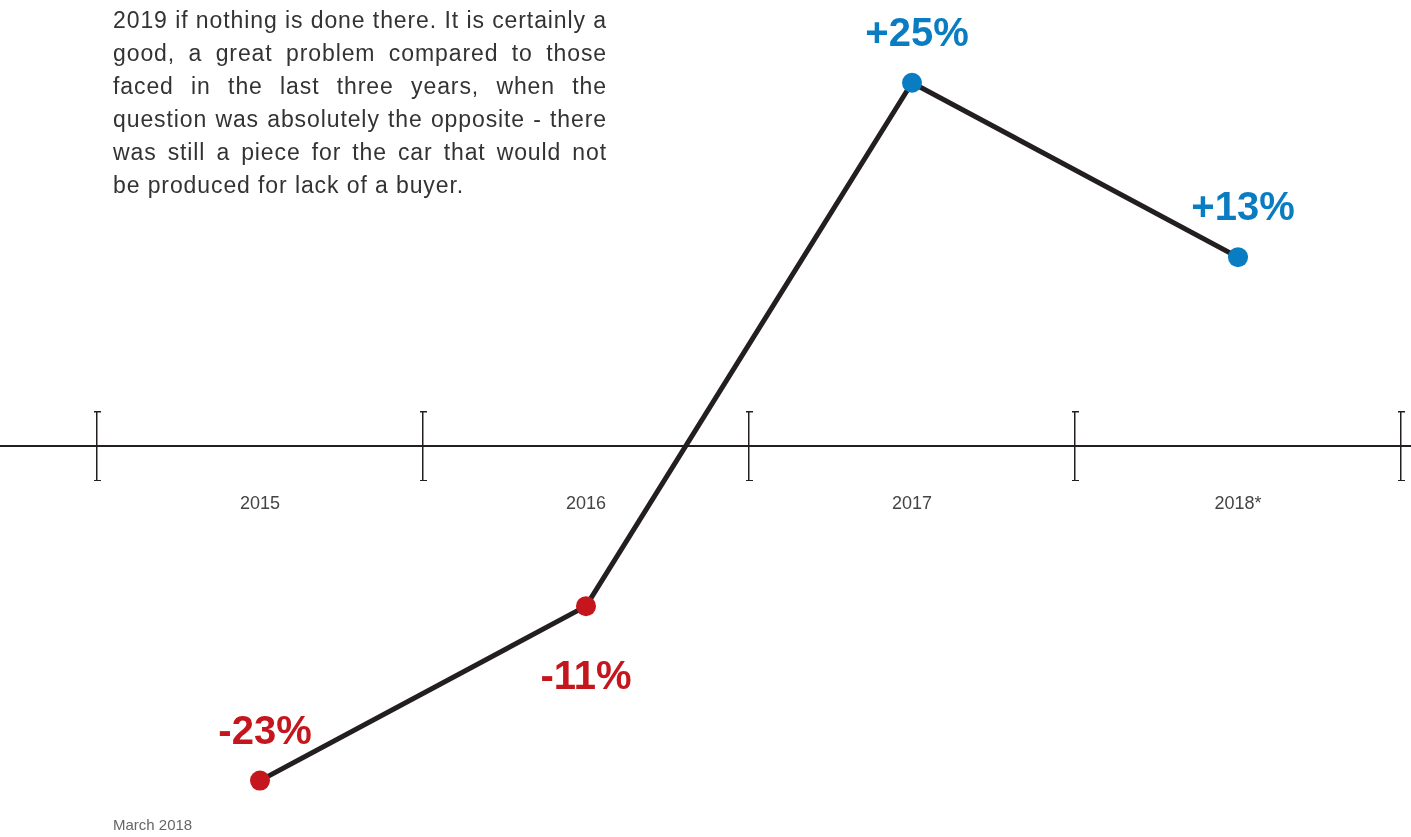  I want to click on x-tick-label: 2015, so click(260, 502).